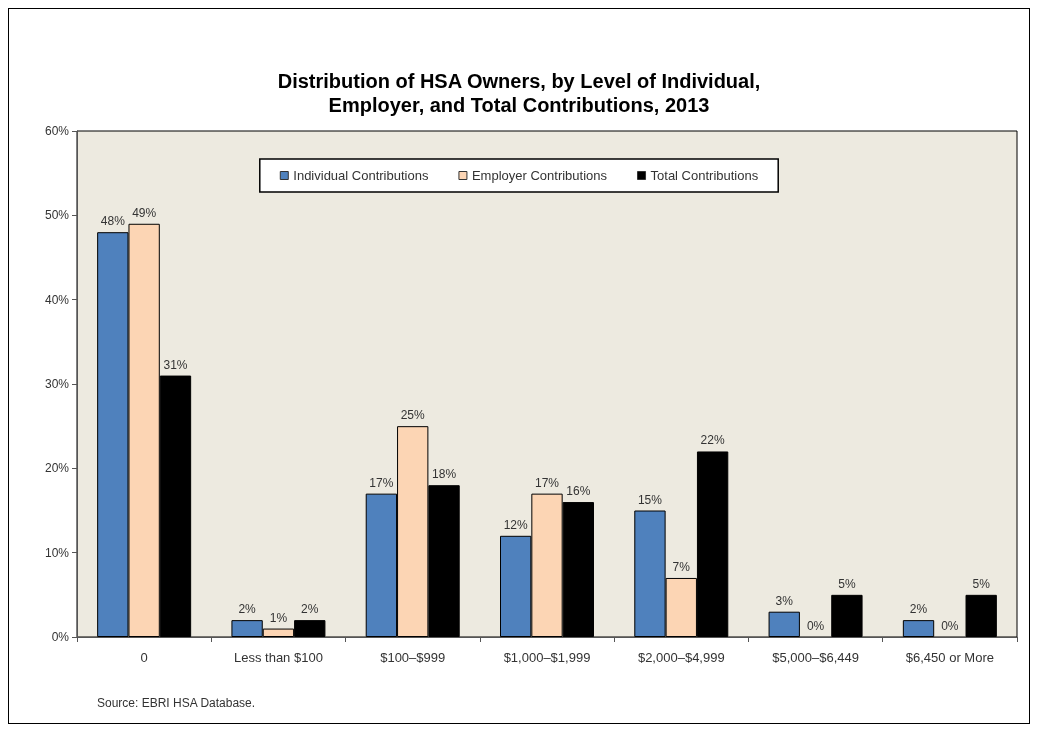 The width and height of the screenshot is (1038, 732). I want to click on data-label: 25%, so click(413, 415).